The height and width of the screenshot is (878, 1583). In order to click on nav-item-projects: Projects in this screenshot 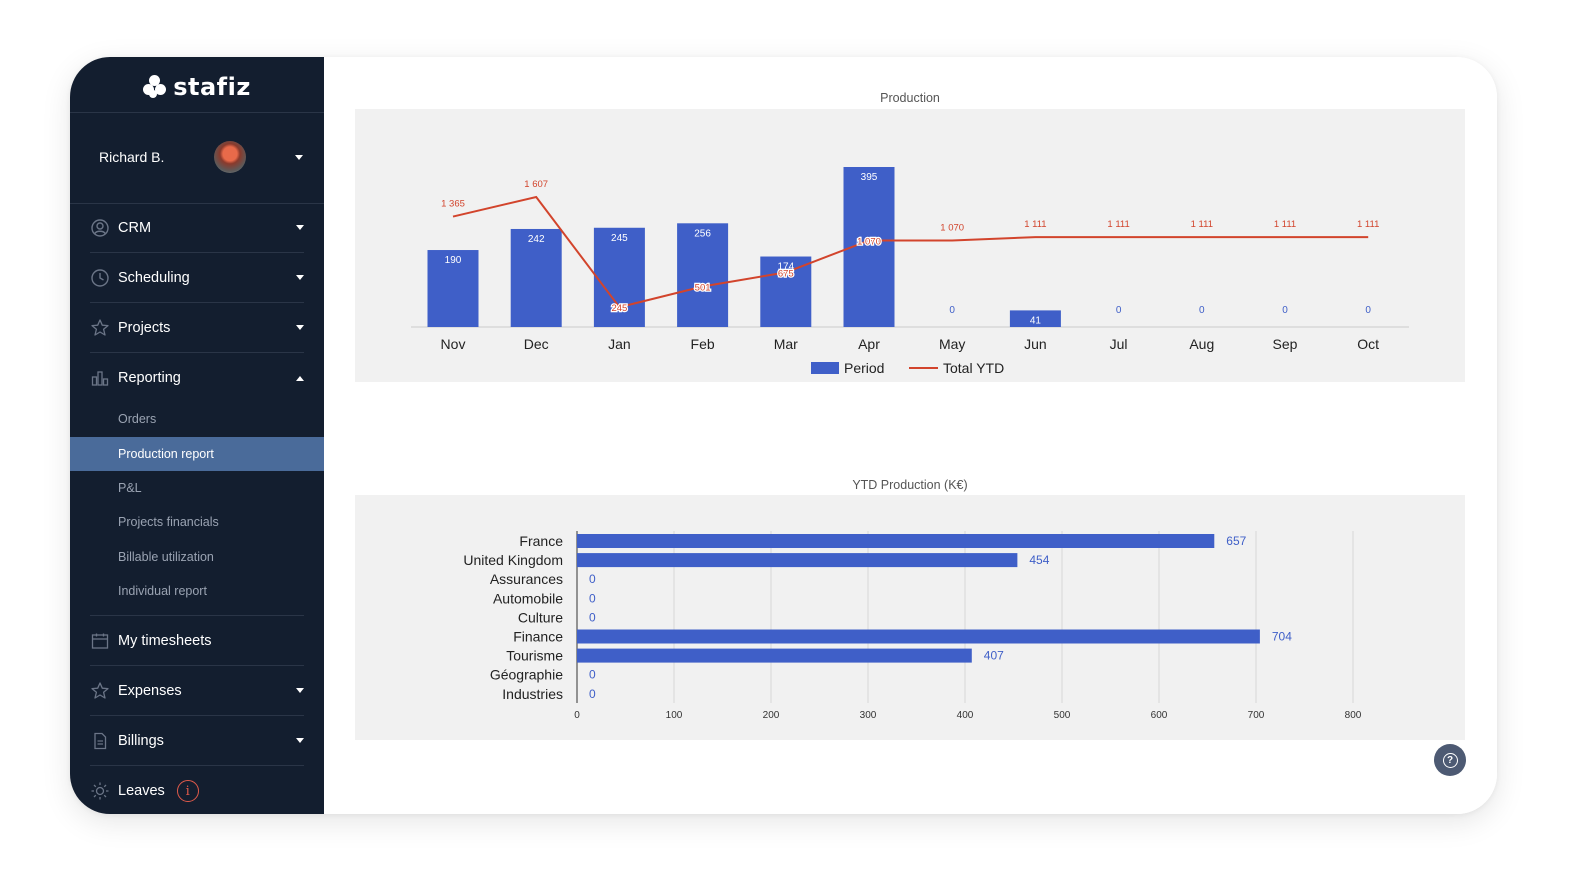, I will do `click(197, 328)`.